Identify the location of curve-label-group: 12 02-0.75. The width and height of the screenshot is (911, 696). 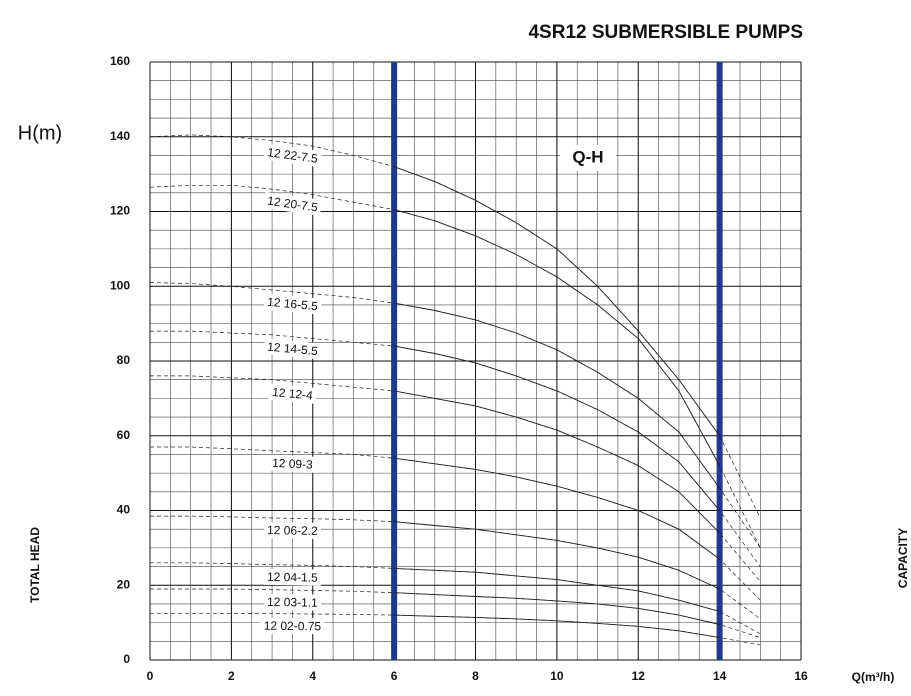
(292, 626).